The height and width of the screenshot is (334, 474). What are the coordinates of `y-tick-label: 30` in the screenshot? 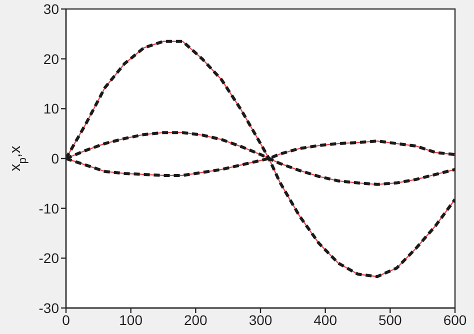 It's located at (51, 8).